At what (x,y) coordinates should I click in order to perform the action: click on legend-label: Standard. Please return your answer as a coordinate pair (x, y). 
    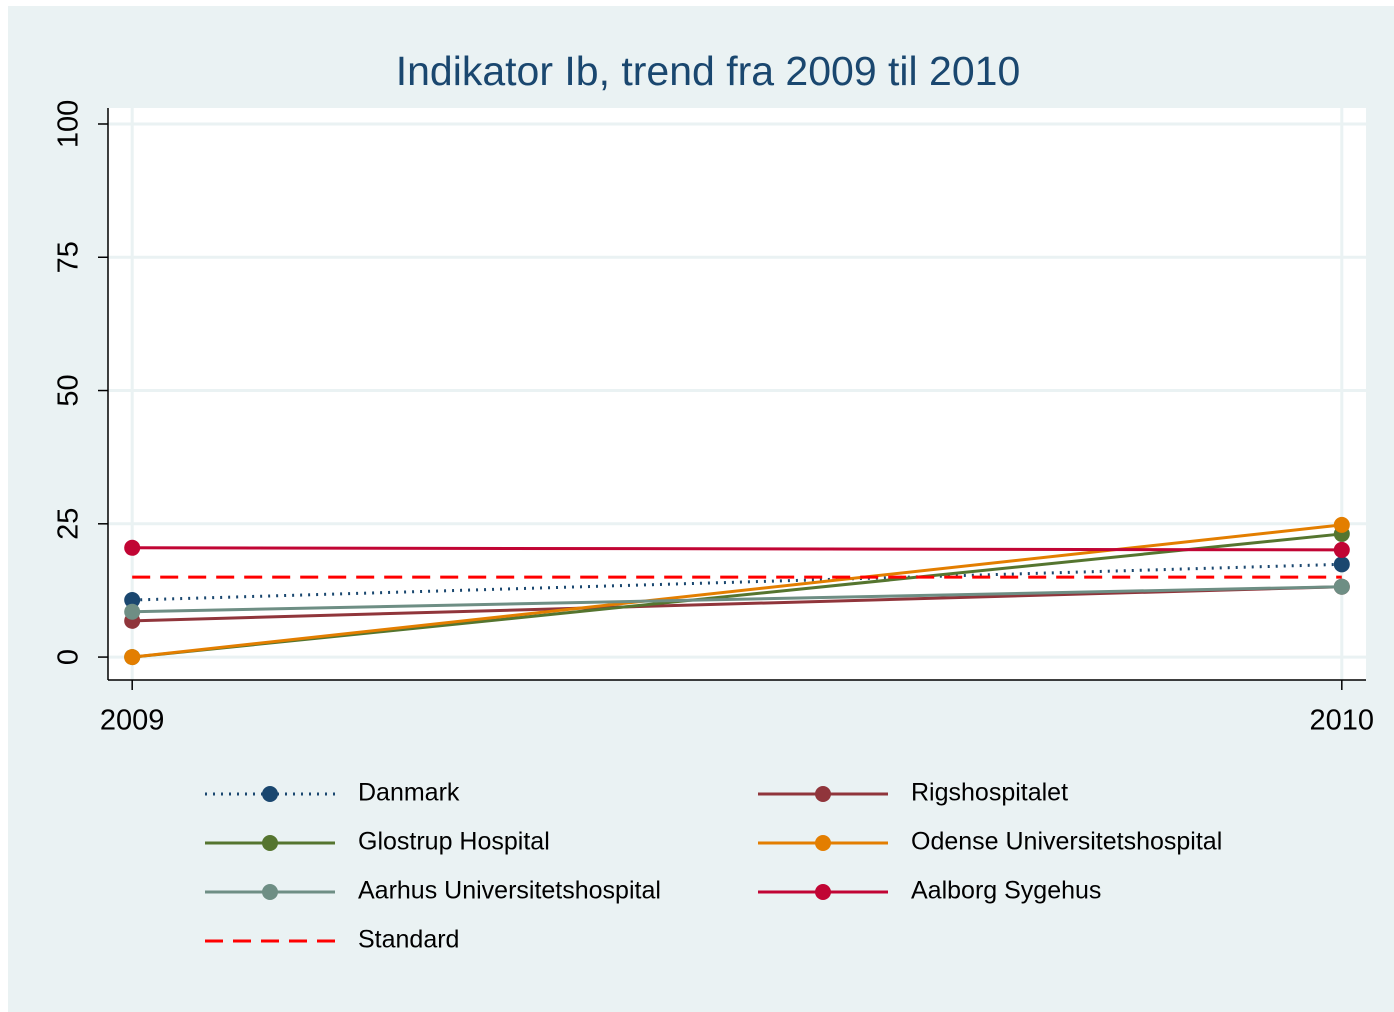
    Looking at the image, I should click on (408, 940).